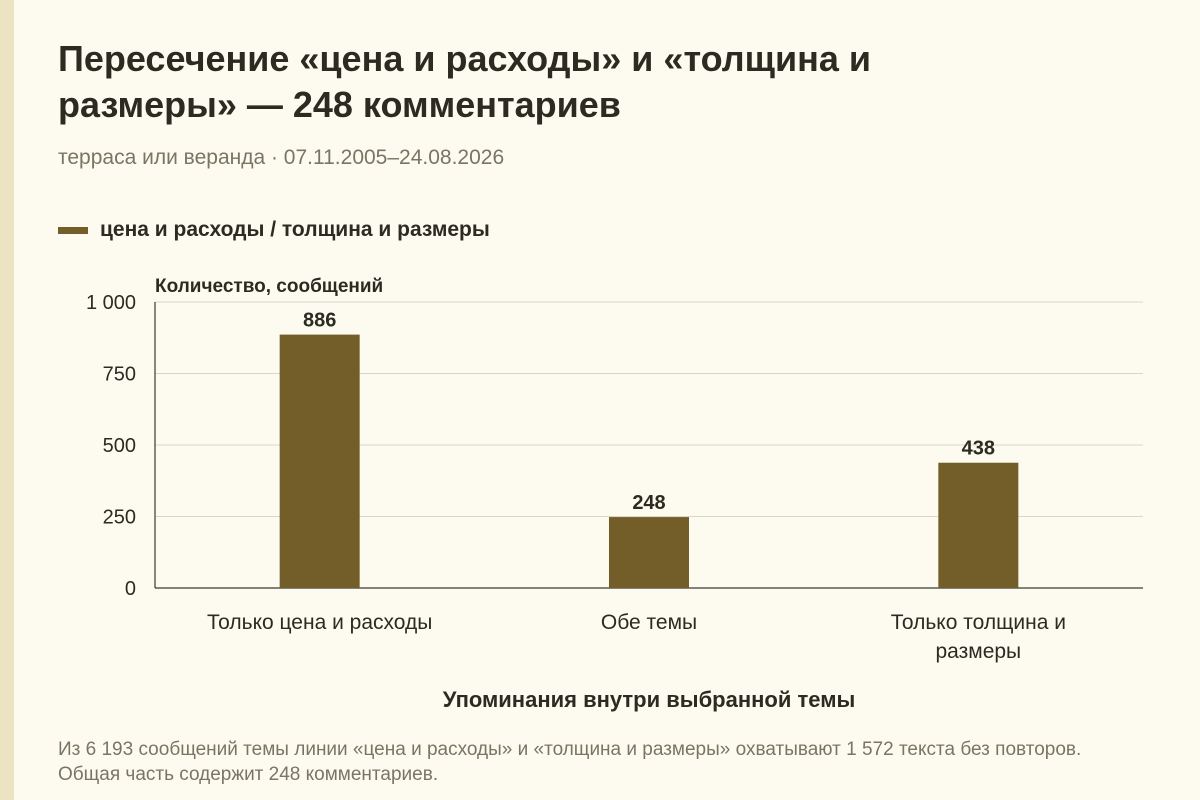  Describe the element at coordinates (73, 230) in the screenshot. I see `legend-swatch` at that location.